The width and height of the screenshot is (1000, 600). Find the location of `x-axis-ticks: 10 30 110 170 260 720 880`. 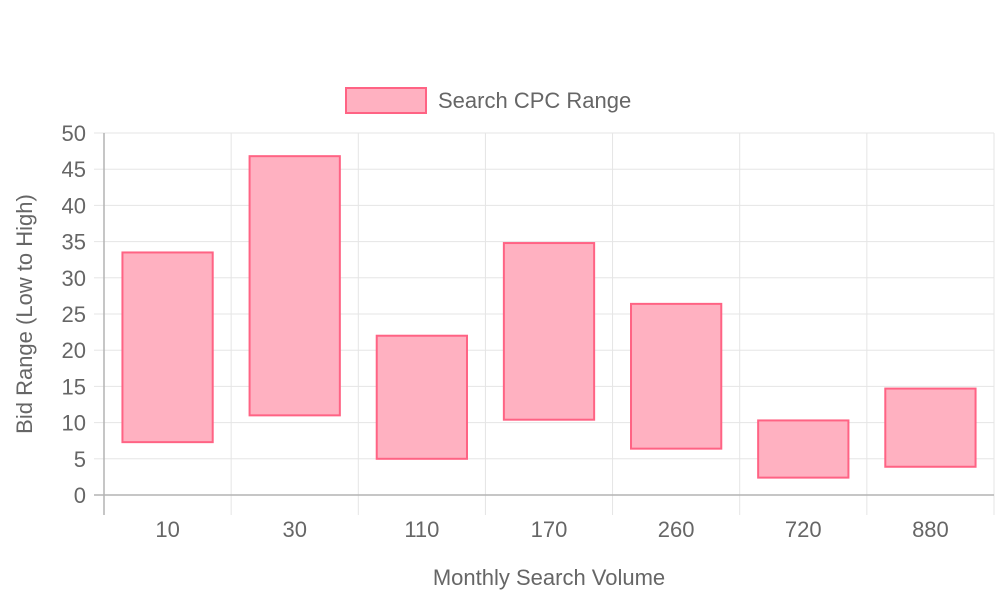

x-axis-ticks: 10 30 110 170 260 720 880 is located at coordinates (551, 529).